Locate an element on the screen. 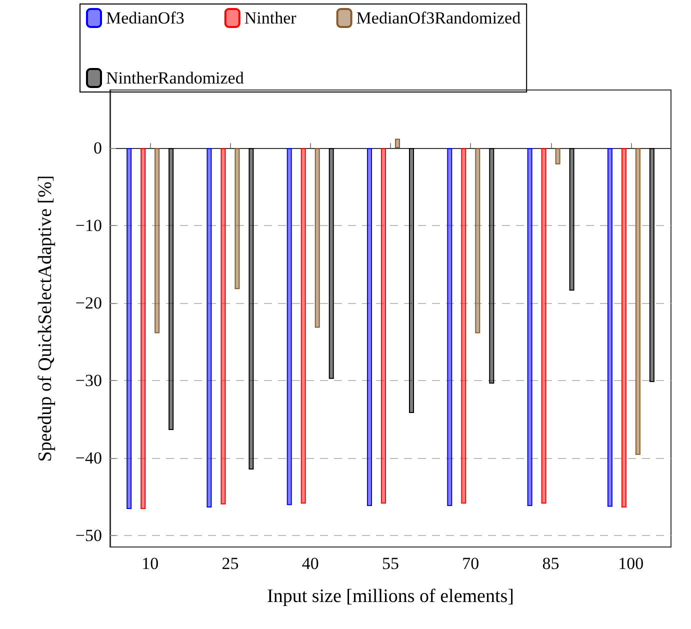 Image resolution: width=691 pixels, height=629 pixels. x-tick-label: 10 is located at coordinates (150, 563).